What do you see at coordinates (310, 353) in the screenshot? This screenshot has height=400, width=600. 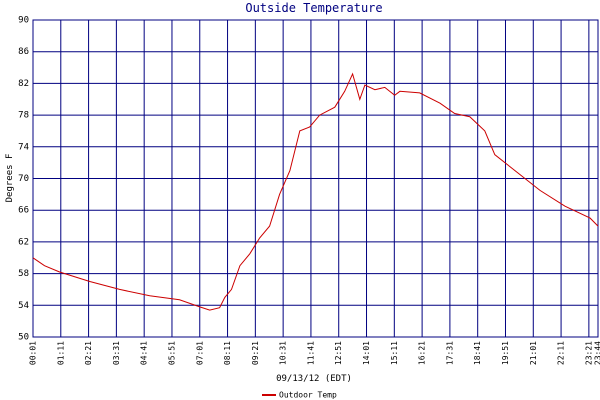 I see `x-tick-label: 11:41` at bounding box center [310, 353].